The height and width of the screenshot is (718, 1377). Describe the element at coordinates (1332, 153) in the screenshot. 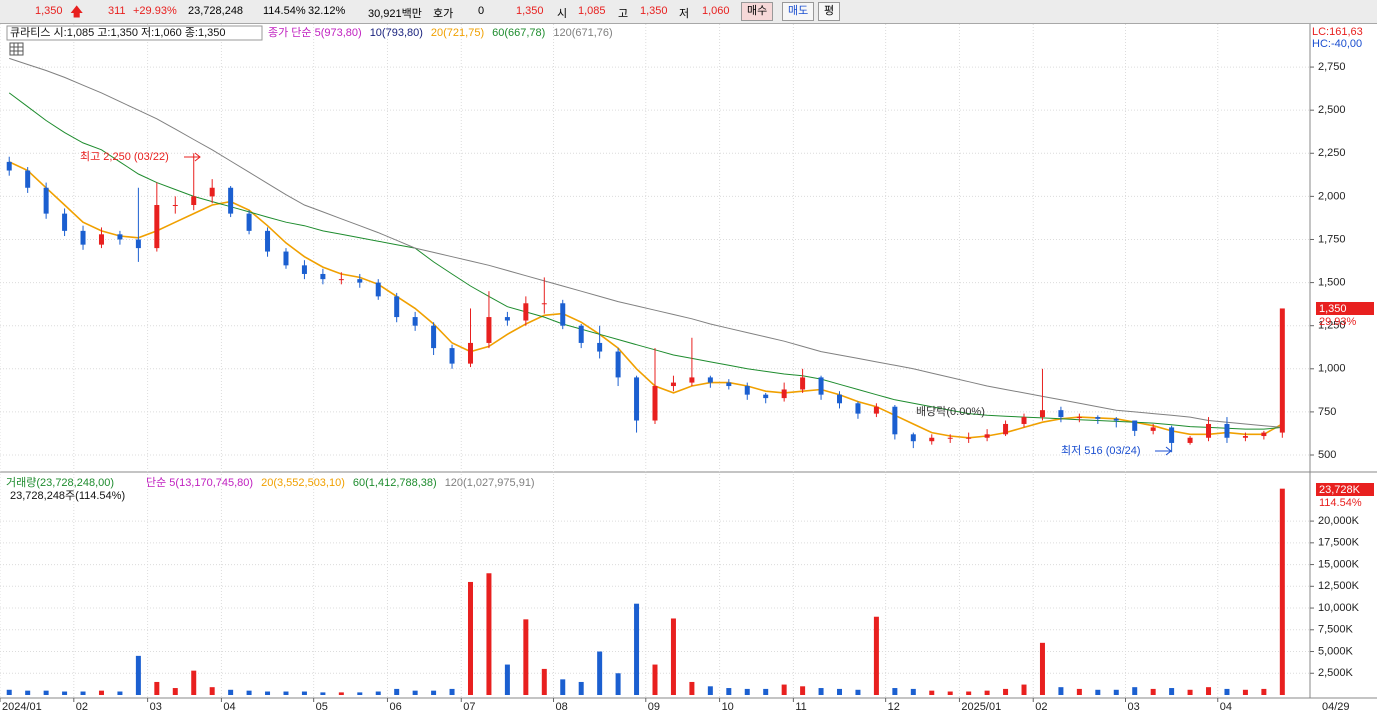

I see `y-tick-label: 2,250` at that location.